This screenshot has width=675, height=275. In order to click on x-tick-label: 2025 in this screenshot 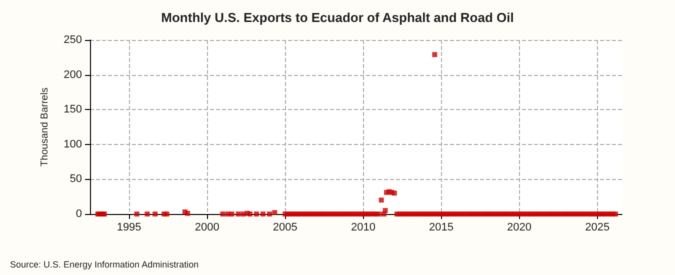, I will do `click(597, 228)`.